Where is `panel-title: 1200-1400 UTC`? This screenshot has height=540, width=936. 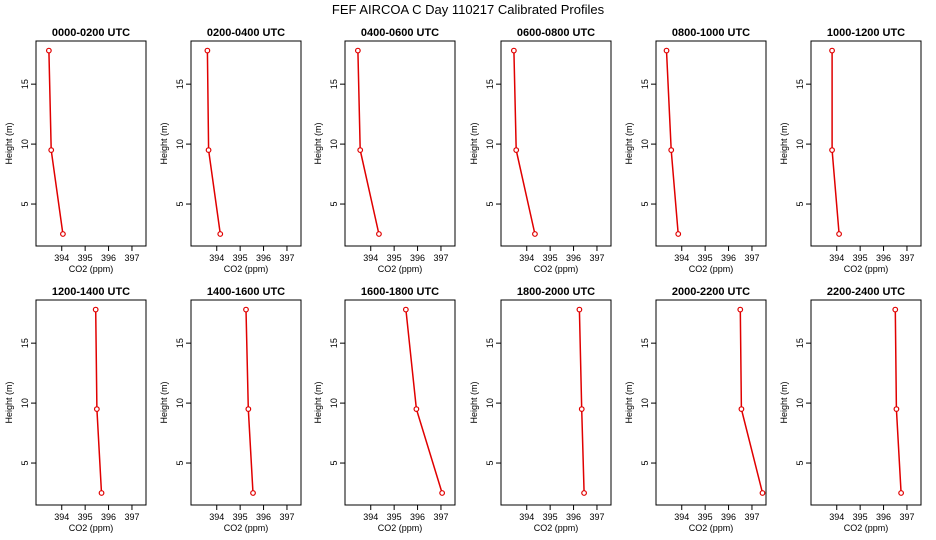
panel-title: 1200-1400 UTC is located at coordinates (91, 292).